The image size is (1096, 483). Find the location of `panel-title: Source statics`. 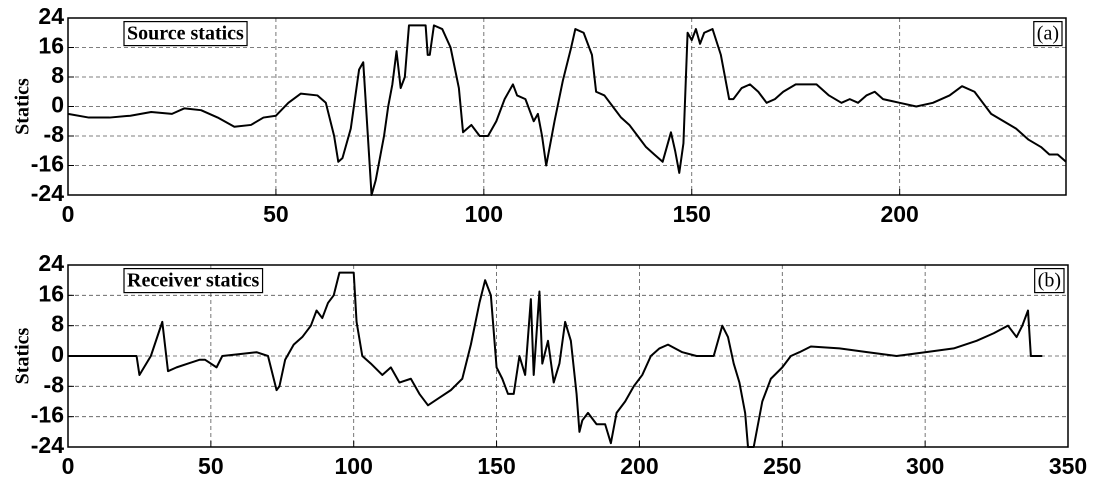

panel-title: Source statics is located at coordinates (185, 34).